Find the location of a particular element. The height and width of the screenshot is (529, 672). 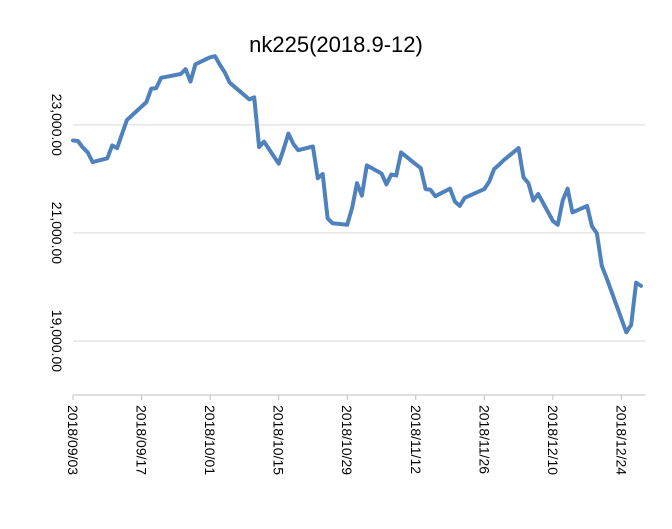

y-tick-label: 21,000.00 is located at coordinates (57, 233).